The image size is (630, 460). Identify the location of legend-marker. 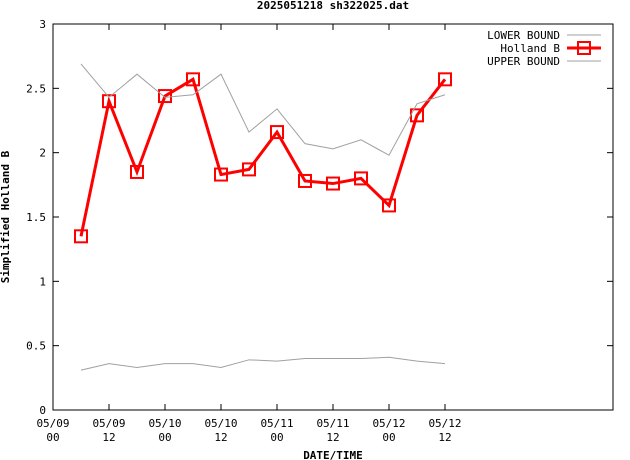
(584, 48).